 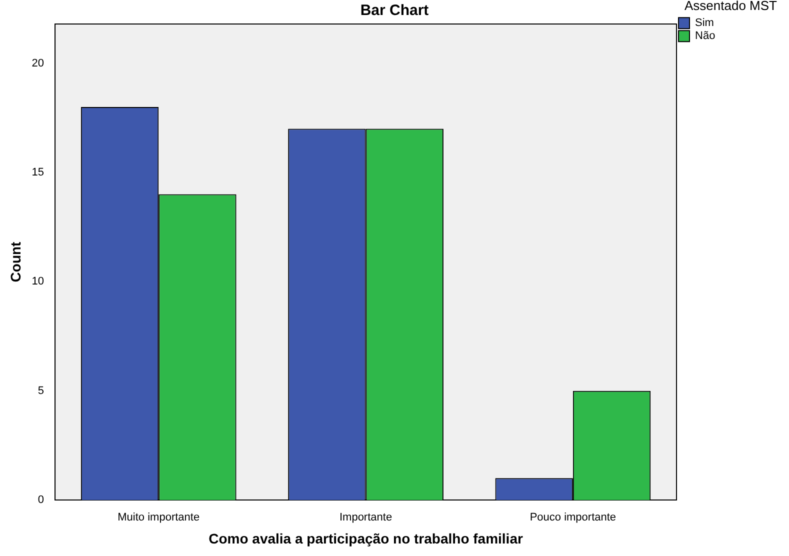 What do you see at coordinates (41, 500) in the screenshot?
I see `y-tick-label: 0` at bounding box center [41, 500].